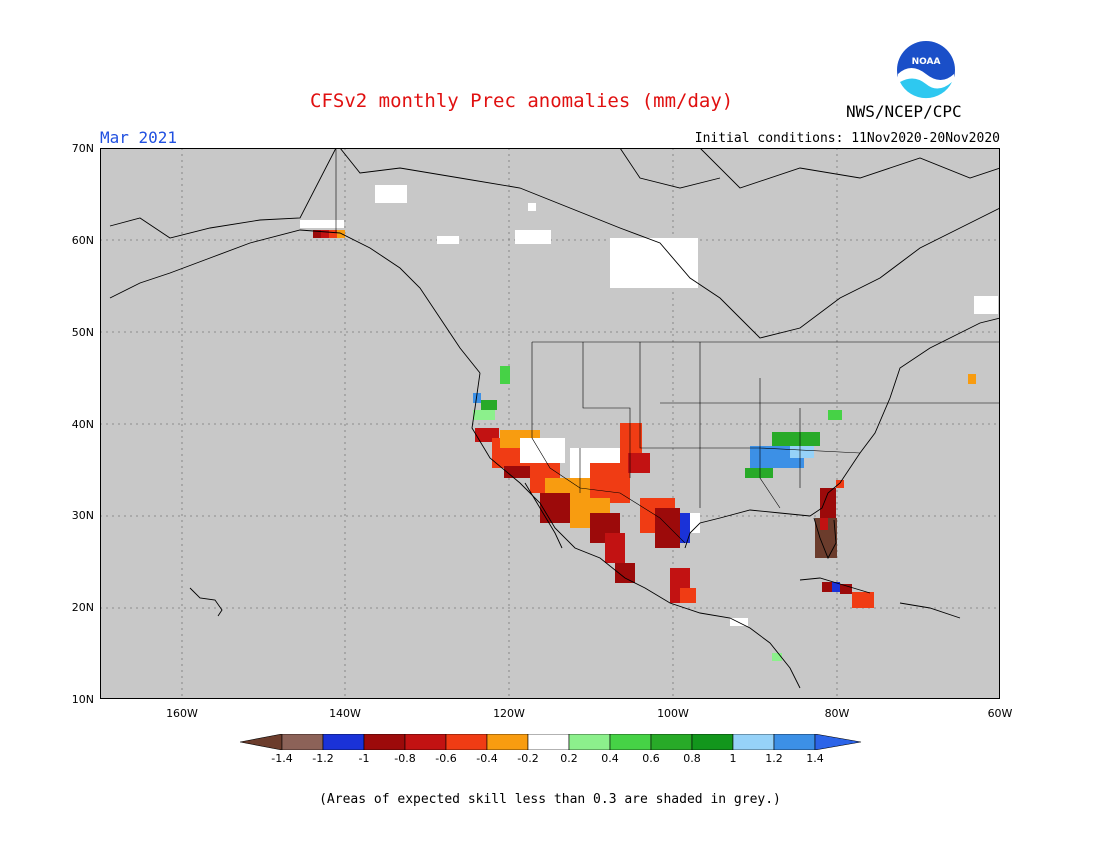  What do you see at coordinates (926, 70) in the screenshot?
I see `noaa-logo: NOAA` at bounding box center [926, 70].